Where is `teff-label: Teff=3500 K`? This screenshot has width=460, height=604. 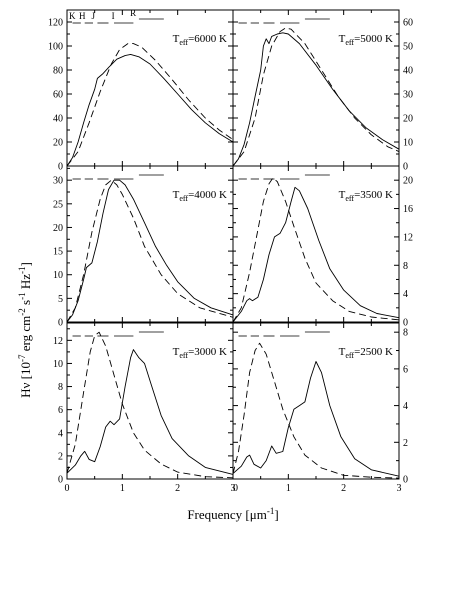 teff-label: Teff=3500 K is located at coordinates (366, 196).